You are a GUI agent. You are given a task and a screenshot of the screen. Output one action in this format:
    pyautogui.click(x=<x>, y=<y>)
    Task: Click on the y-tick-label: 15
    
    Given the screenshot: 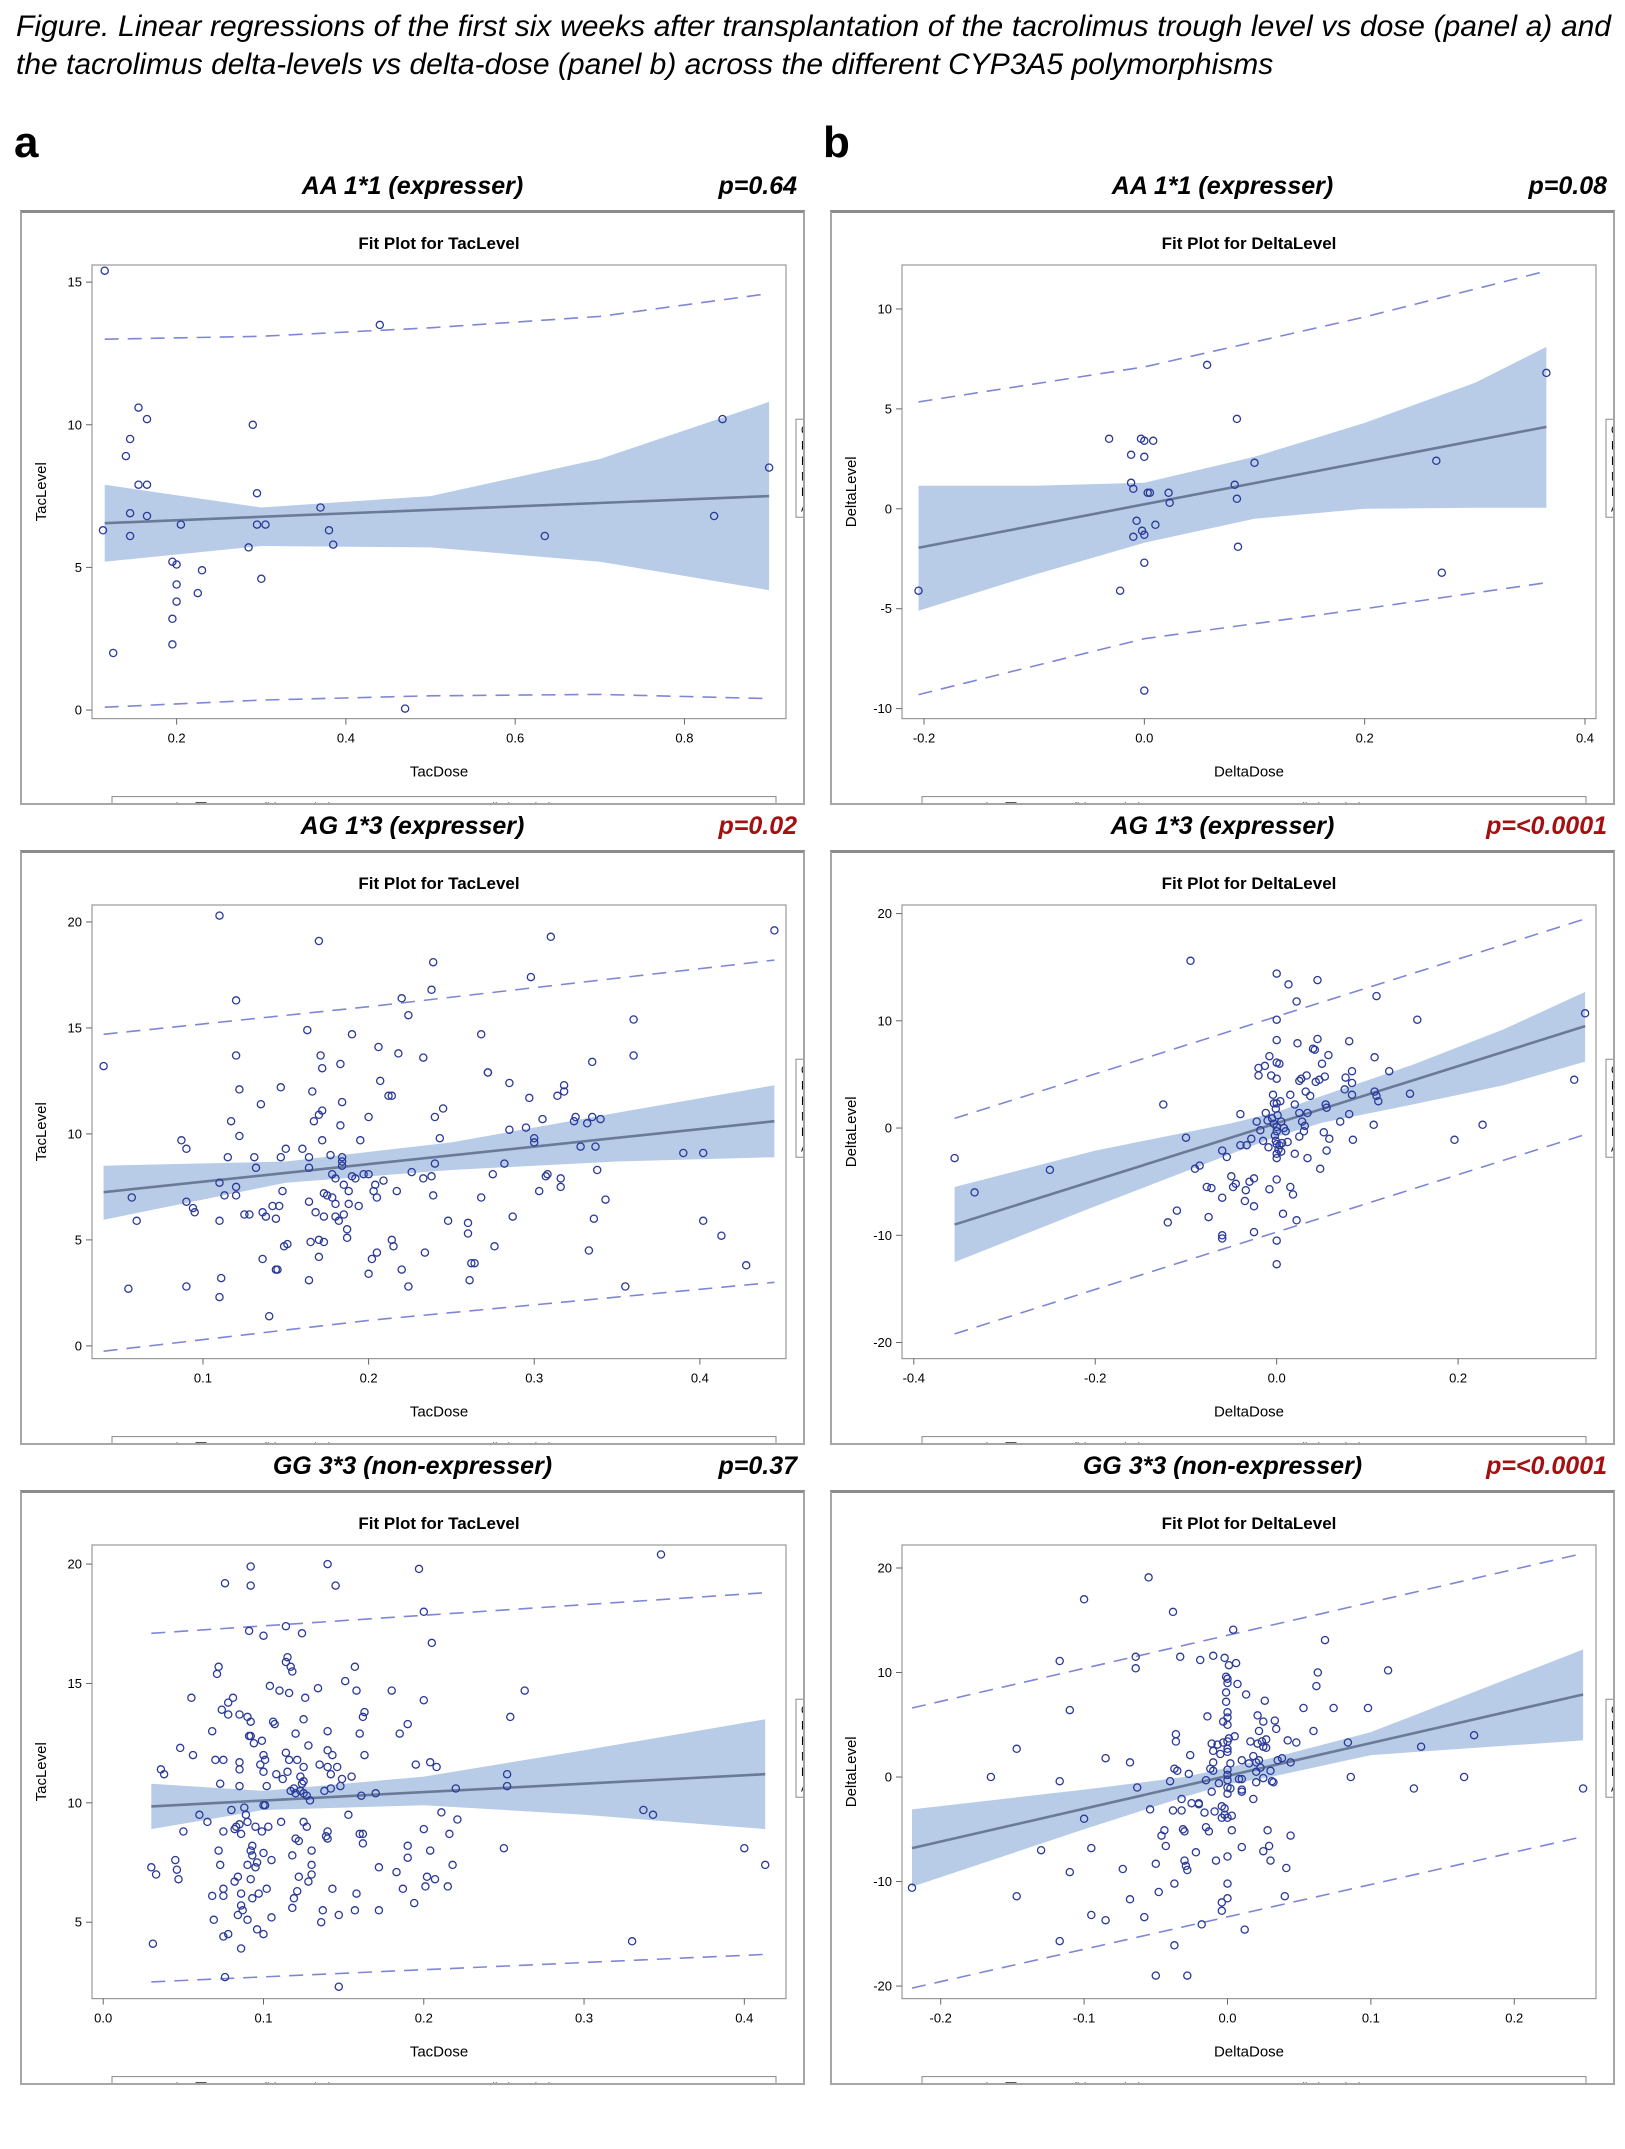 What is the action you would take?
    pyautogui.click(x=75, y=1683)
    